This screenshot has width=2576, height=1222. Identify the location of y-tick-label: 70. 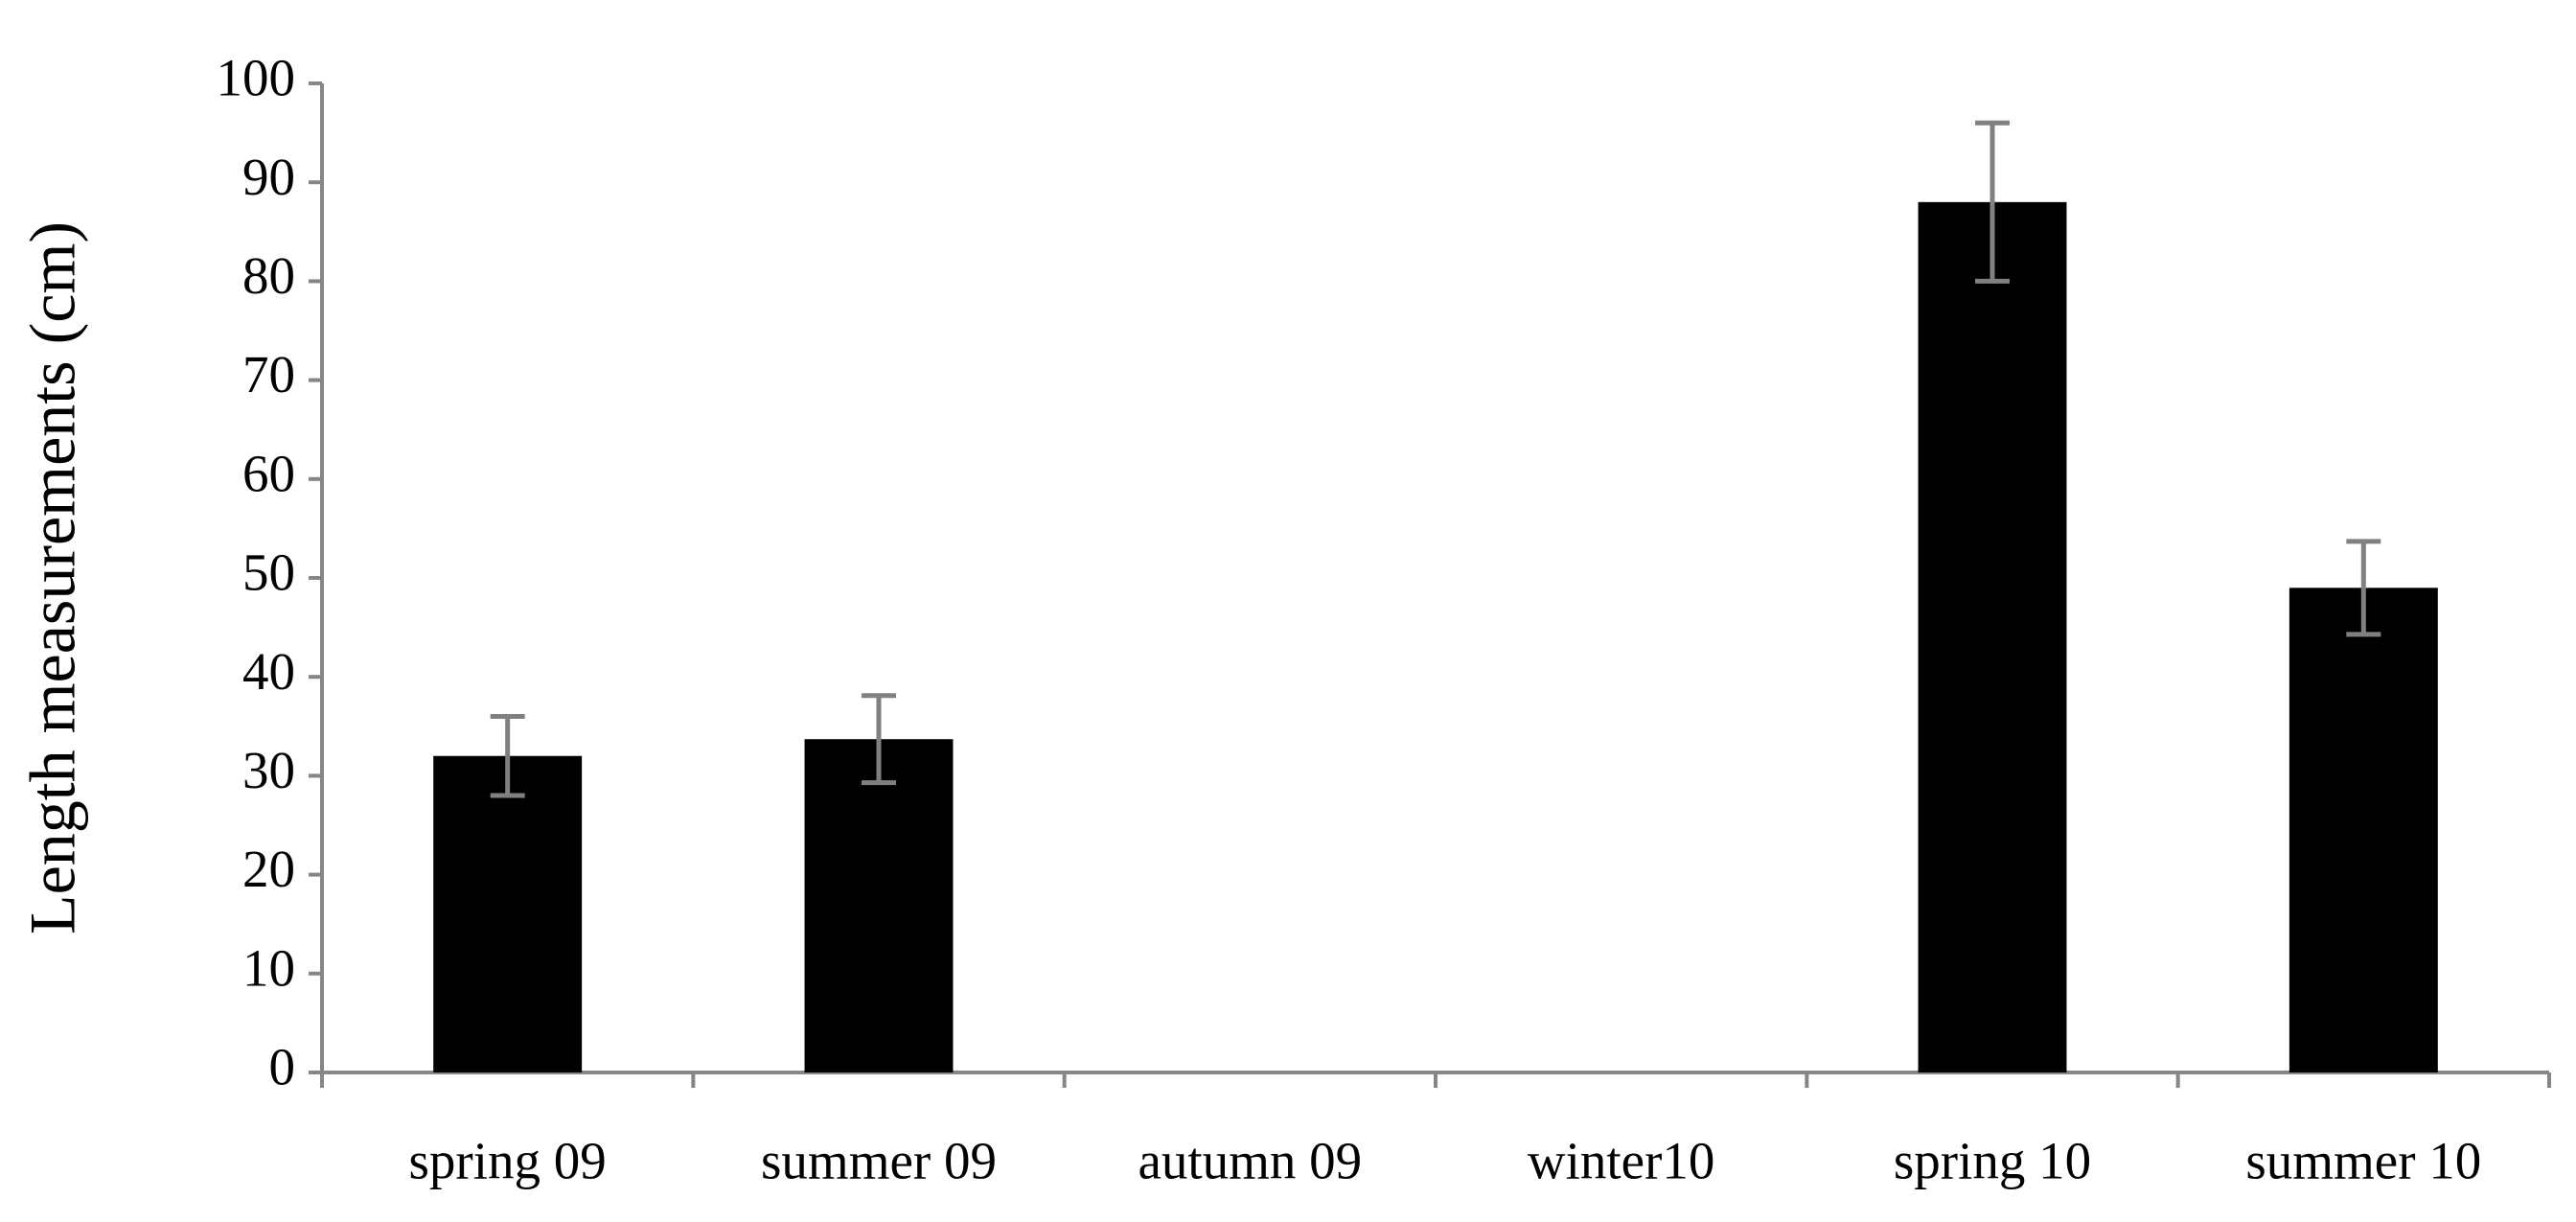
(268, 374).